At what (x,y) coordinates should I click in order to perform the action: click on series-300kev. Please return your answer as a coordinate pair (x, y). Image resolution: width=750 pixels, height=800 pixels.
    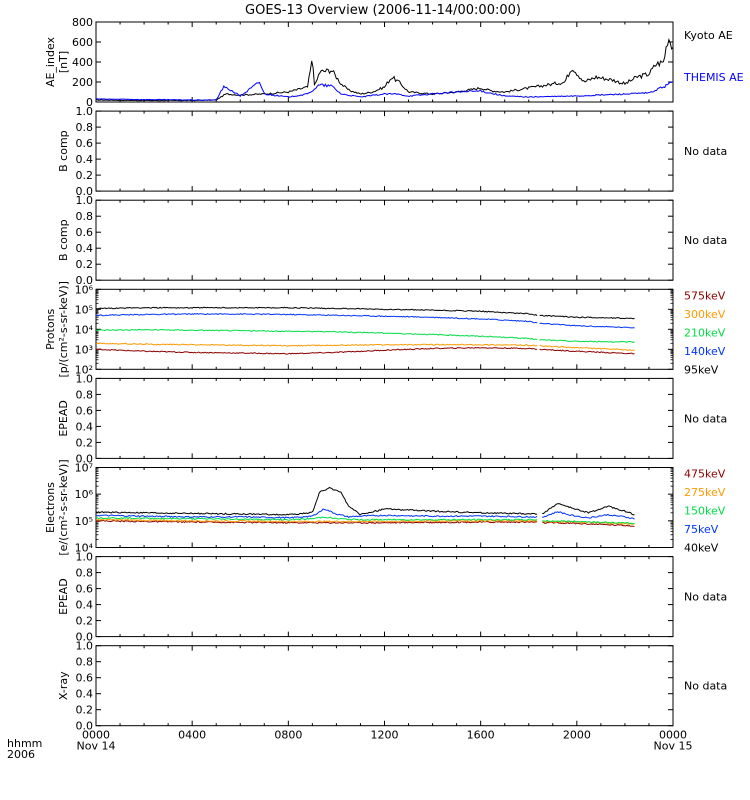
    Looking at the image, I should click on (365, 346).